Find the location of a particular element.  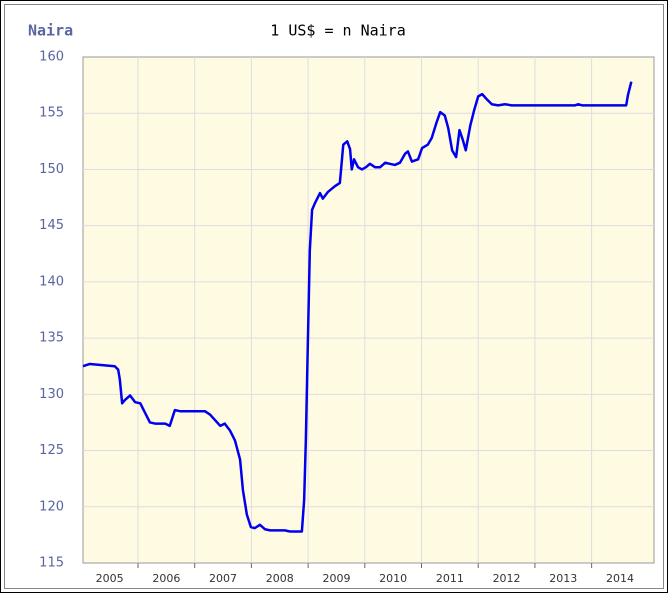

y-tick-label: 160 is located at coordinates (51, 57).